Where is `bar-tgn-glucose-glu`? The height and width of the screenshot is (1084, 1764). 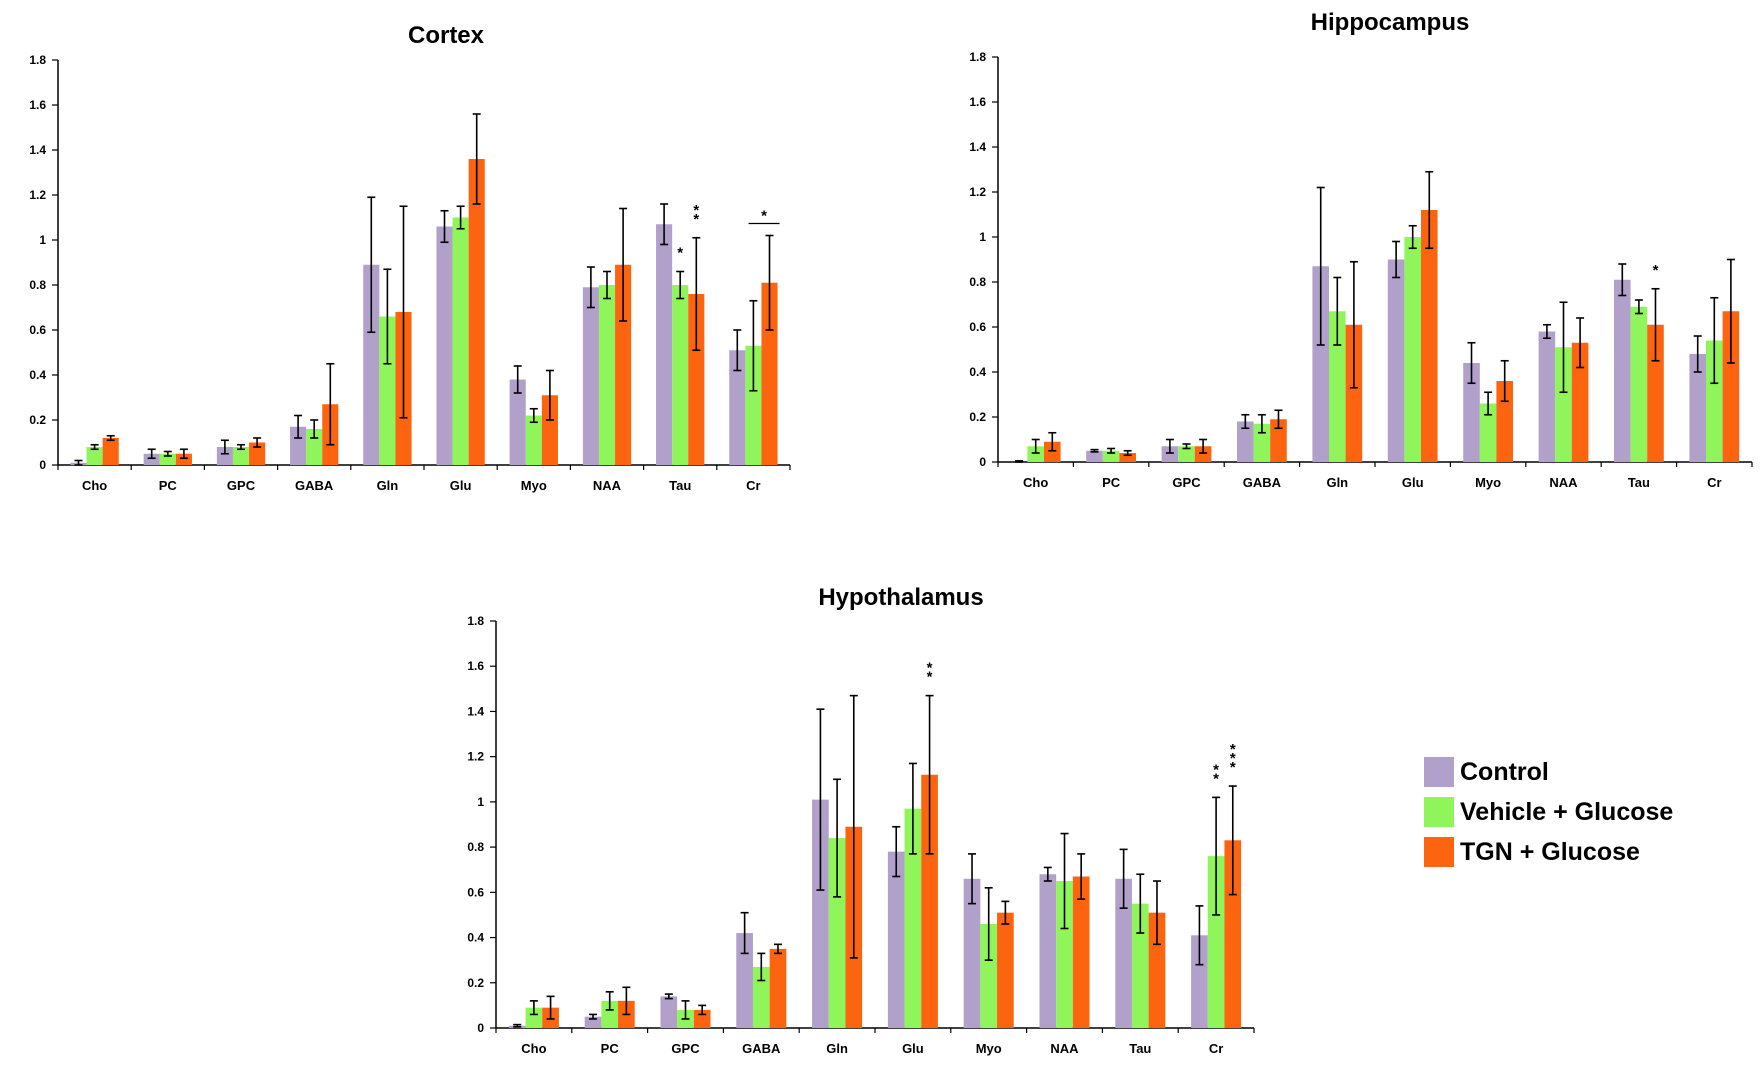 bar-tgn-glucose-glu is located at coordinates (929, 901).